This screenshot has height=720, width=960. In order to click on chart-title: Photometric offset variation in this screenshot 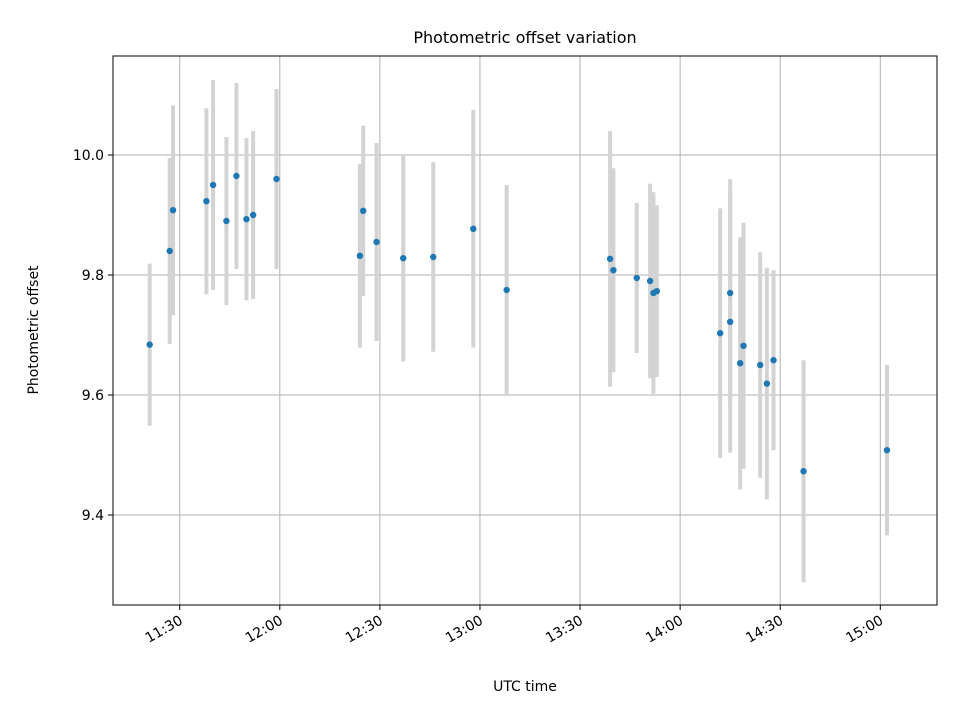, I will do `click(524, 37)`.